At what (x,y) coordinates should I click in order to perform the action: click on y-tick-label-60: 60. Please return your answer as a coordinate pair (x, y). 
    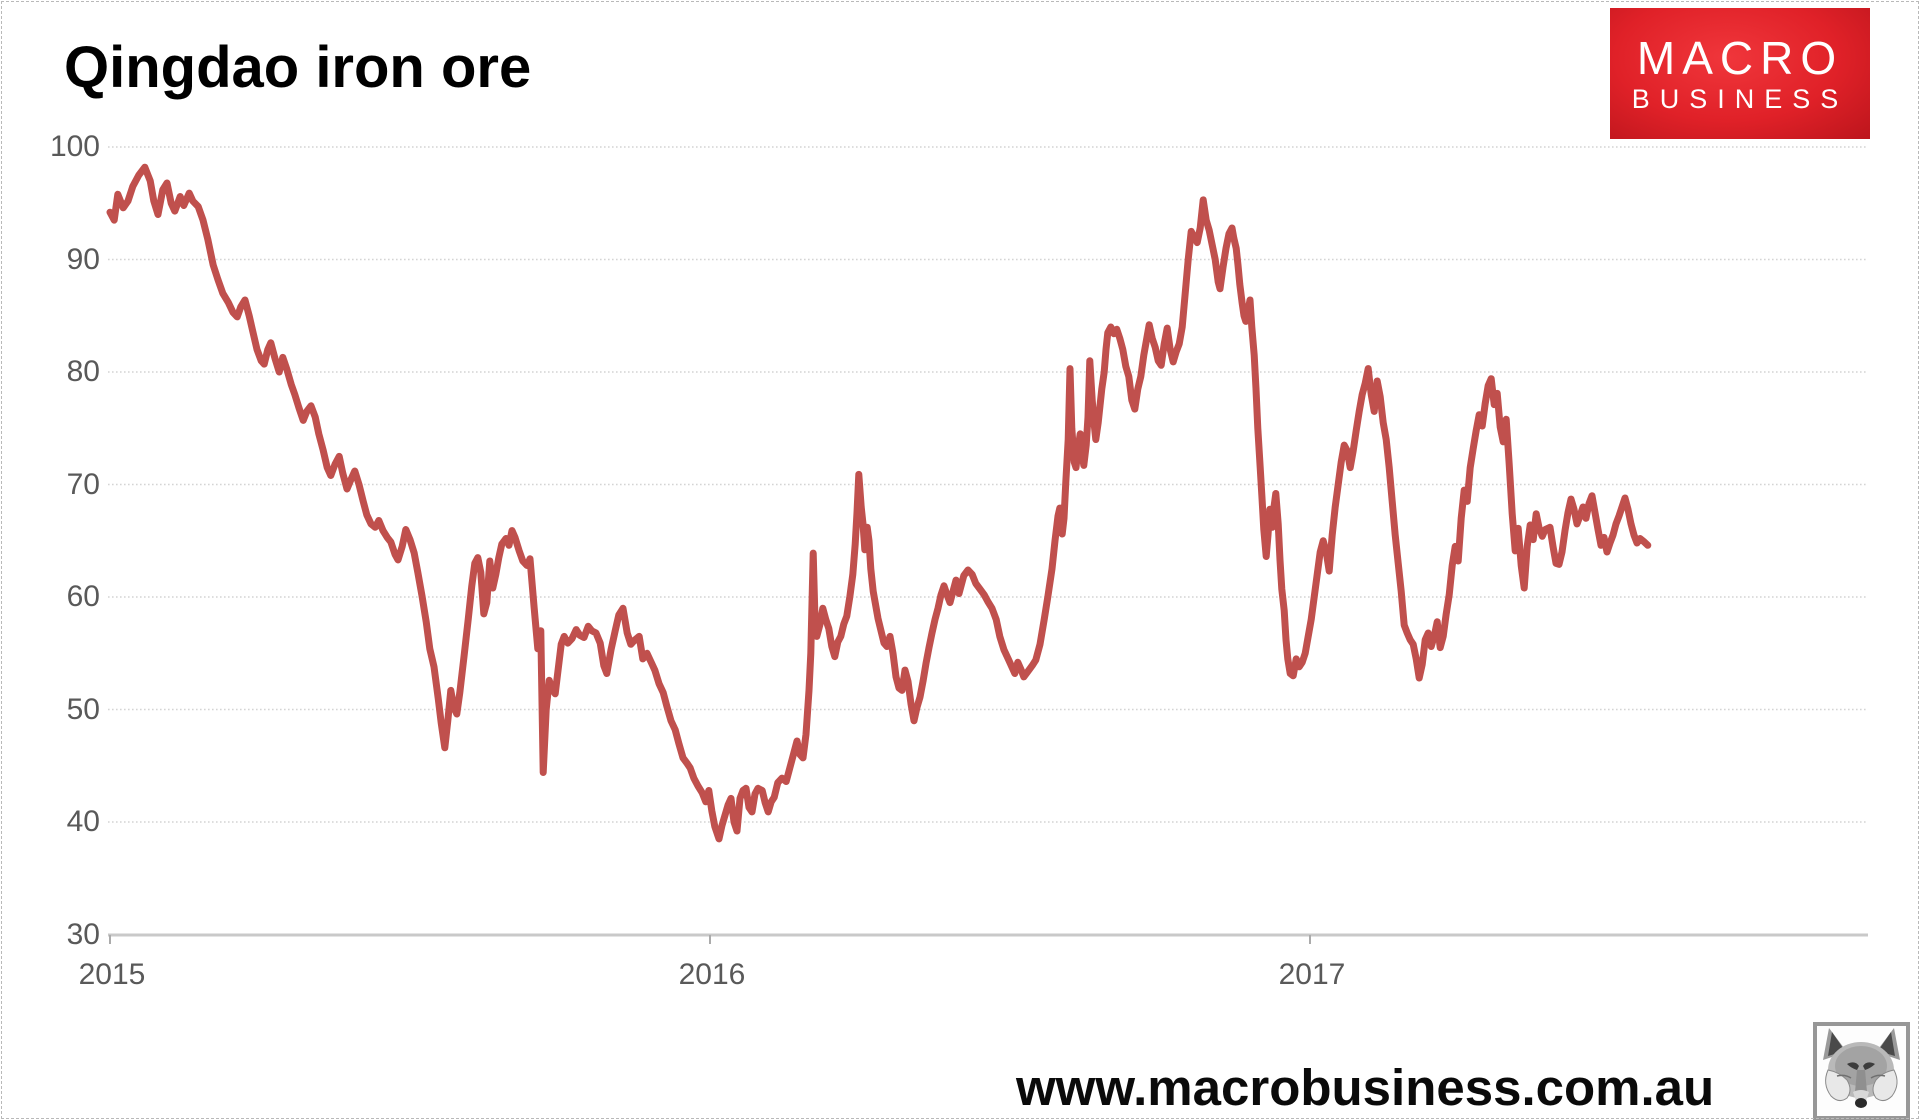
    Looking at the image, I should click on (83, 596).